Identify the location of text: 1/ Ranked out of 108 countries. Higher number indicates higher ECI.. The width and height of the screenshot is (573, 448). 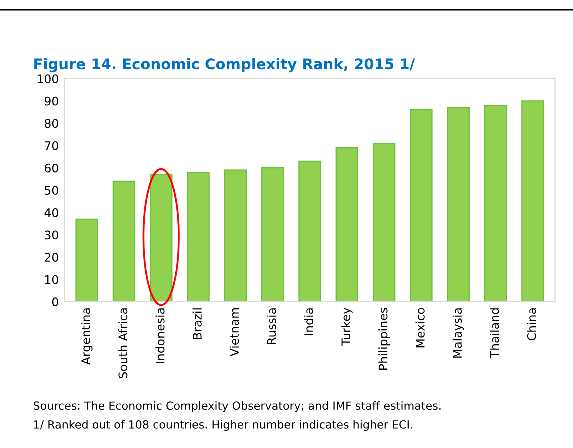
(223, 426).